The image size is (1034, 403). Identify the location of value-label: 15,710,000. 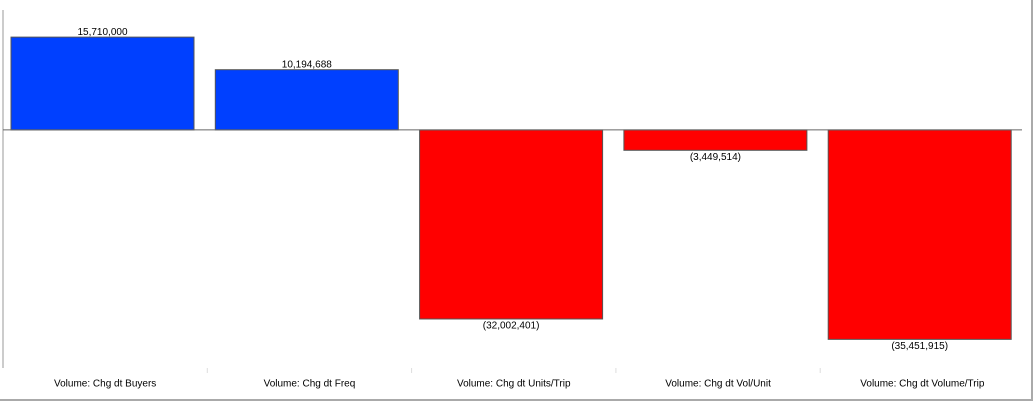
(102, 32).